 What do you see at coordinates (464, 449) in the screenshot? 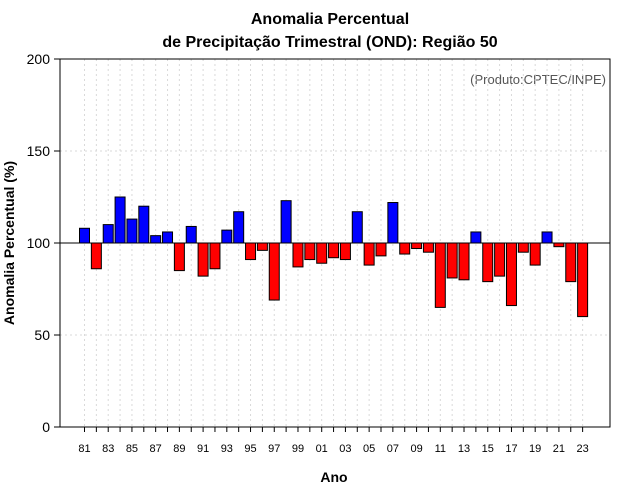
I see `x-tick-label: 13` at bounding box center [464, 449].